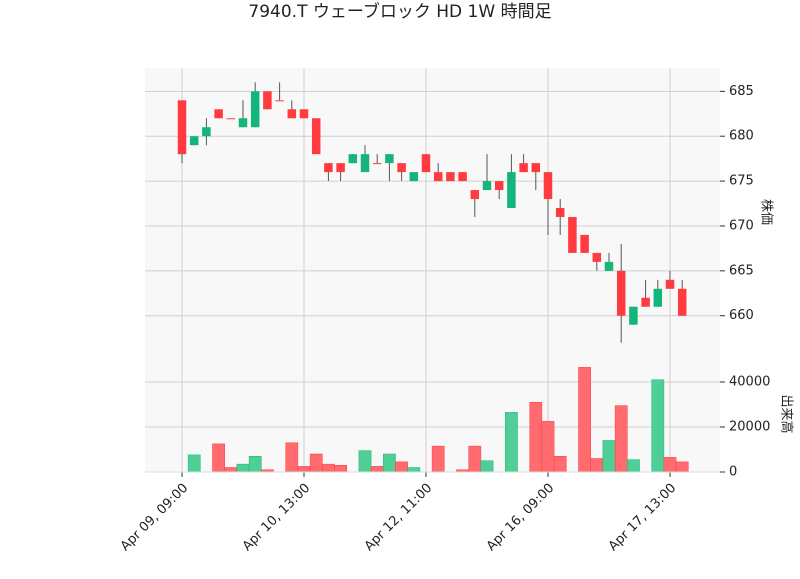 The width and height of the screenshot is (800, 579). What do you see at coordinates (399, 11) in the screenshot?
I see `chart-title: 7940.T ウェーブロック HD 1W 時間足` at bounding box center [399, 11].